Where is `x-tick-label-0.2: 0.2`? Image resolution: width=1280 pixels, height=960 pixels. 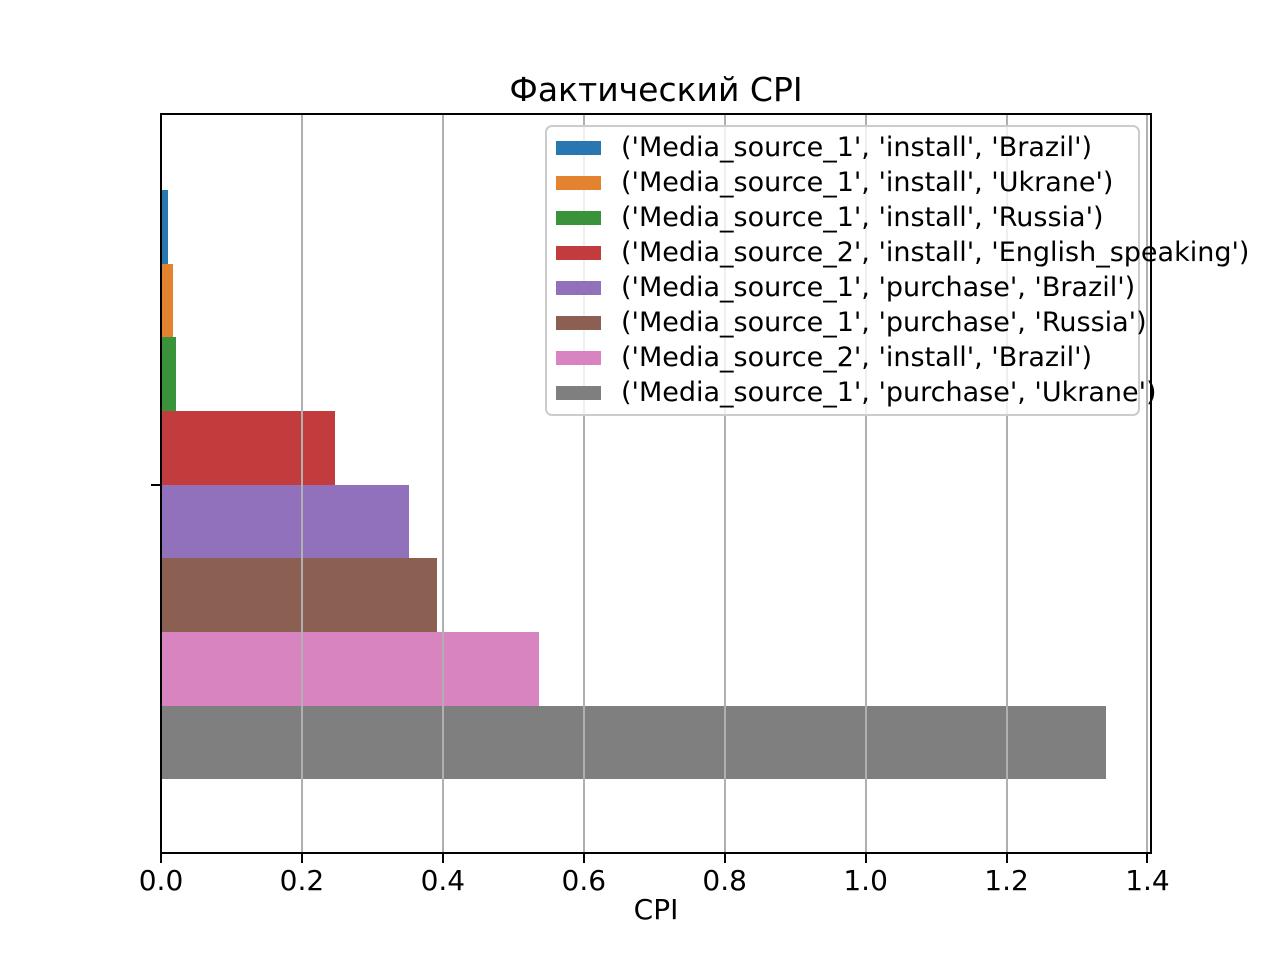
x-tick-label-0.2: 0.2 is located at coordinates (302, 880).